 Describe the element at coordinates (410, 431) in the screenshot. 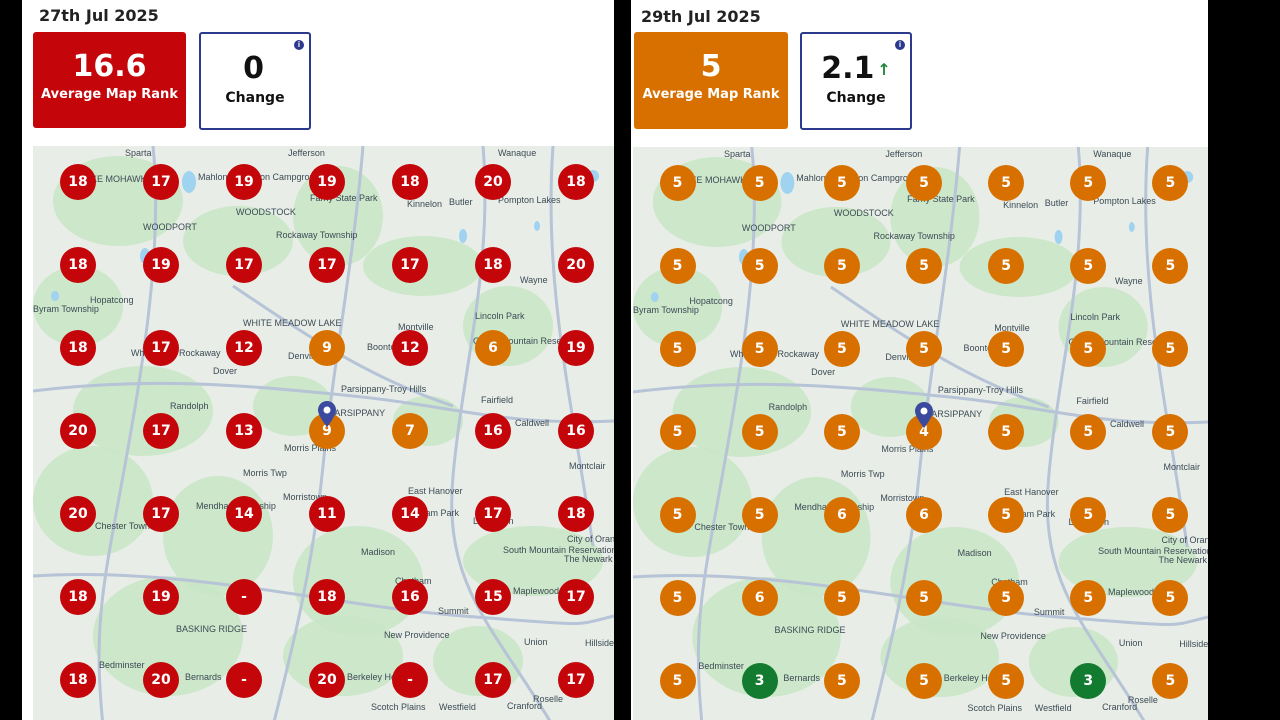

I see `rank-marker: 7` at that location.